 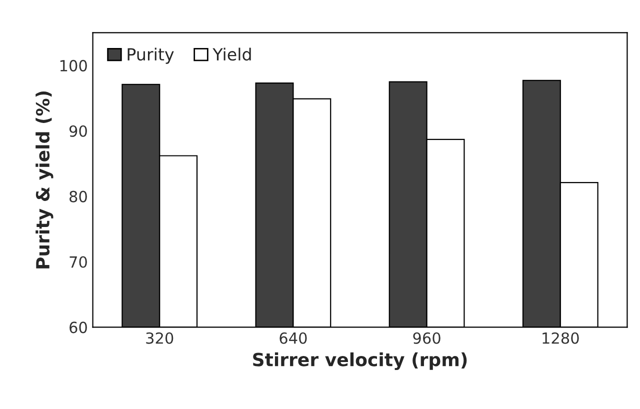 I want to click on x-axis-title: Stirrer velocity (rpm), so click(x=360, y=361).